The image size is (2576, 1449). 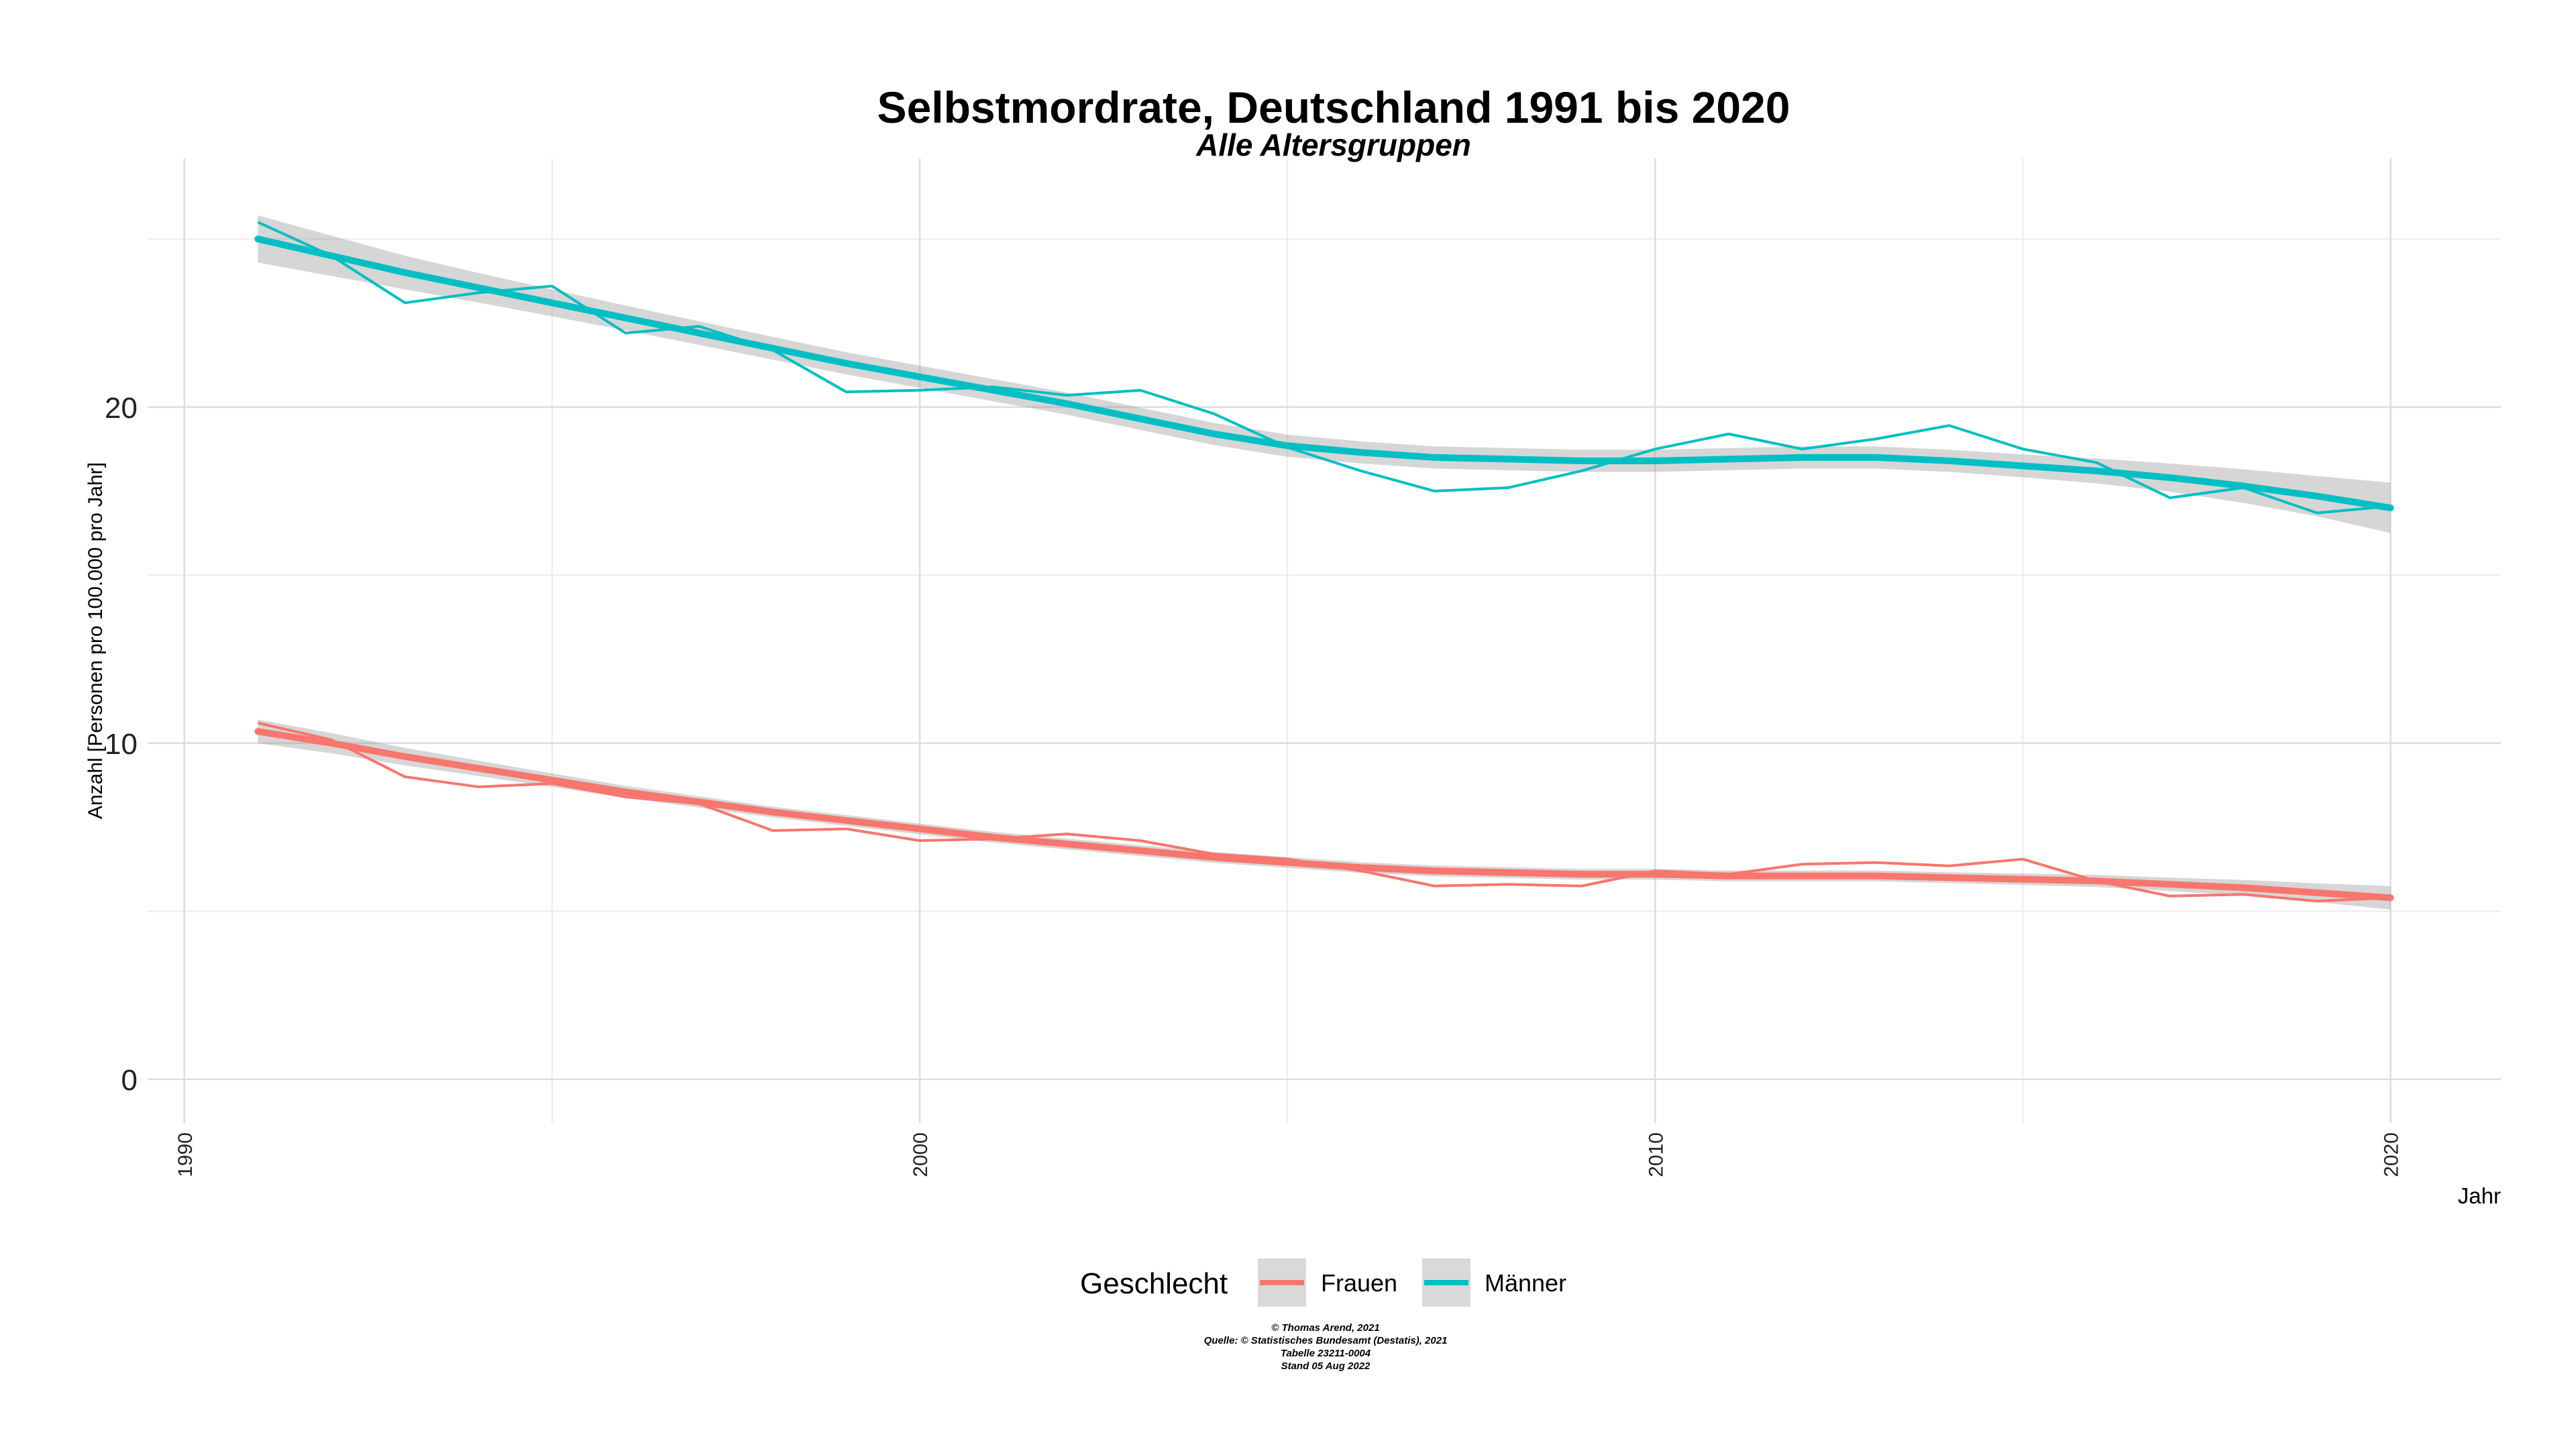 What do you see at coordinates (96, 640) in the screenshot?
I see `y-axis-label: Anzahl [Personen pro 100.000 pro Jahr]` at bounding box center [96, 640].